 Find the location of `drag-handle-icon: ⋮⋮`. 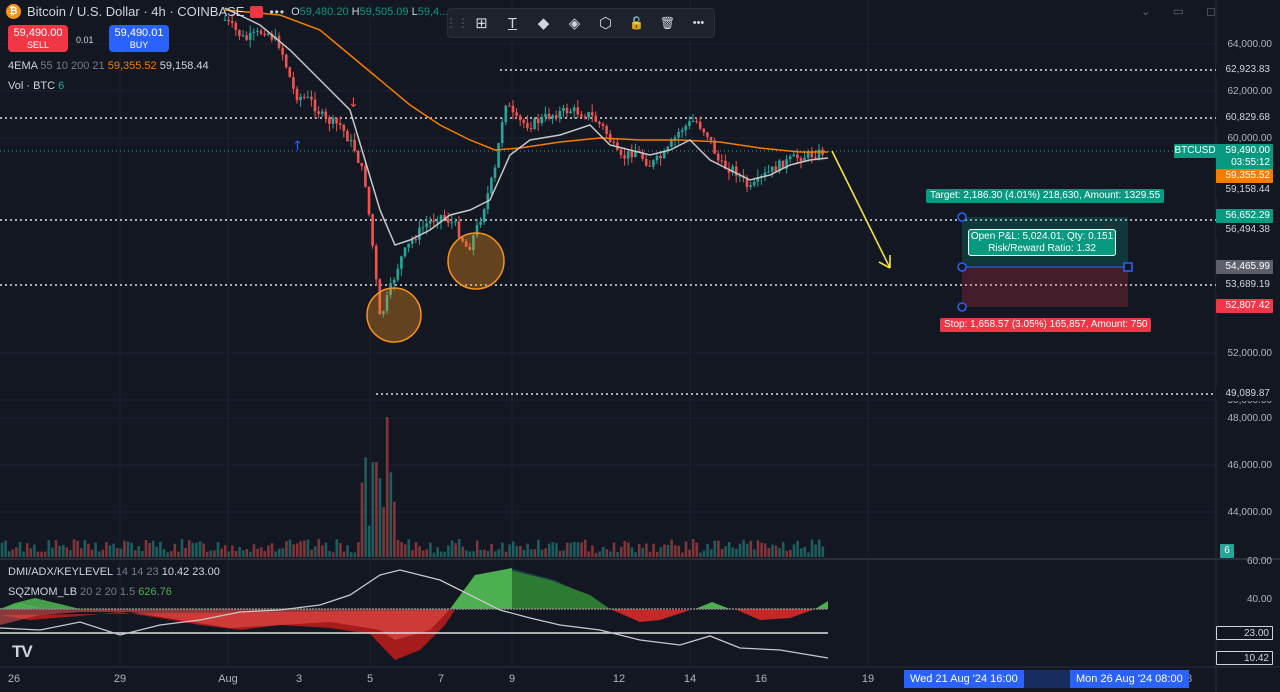

drag-handle-icon: ⋮⋮ is located at coordinates (457, 23).